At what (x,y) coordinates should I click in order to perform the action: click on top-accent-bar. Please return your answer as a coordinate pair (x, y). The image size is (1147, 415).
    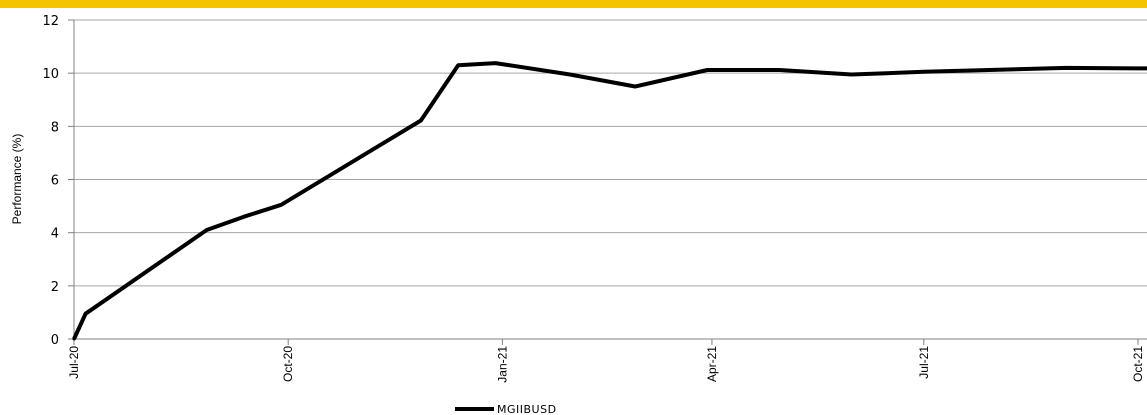
    Looking at the image, I should click on (573, 4).